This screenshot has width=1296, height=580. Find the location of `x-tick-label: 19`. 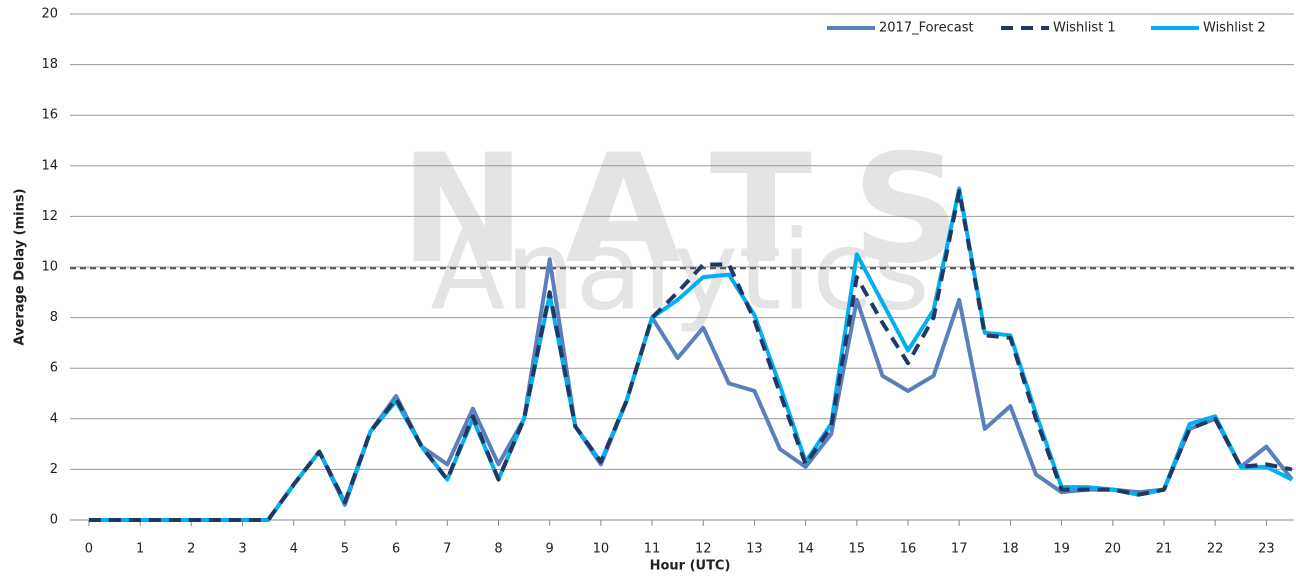

x-tick-label: 19 is located at coordinates (1061, 549).